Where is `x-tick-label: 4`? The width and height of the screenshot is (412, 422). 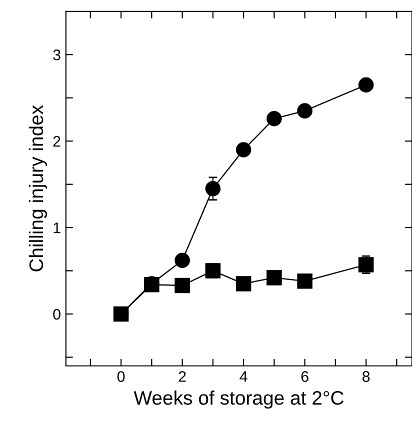
x-tick-label: 4 is located at coordinates (244, 376).